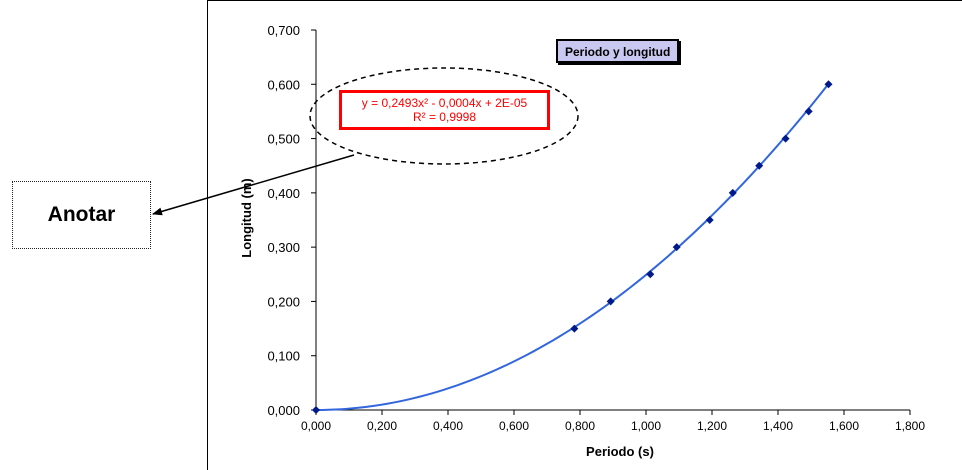  What do you see at coordinates (844, 426) in the screenshot?
I see `x-tick-label: 1,600` at bounding box center [844, 426].